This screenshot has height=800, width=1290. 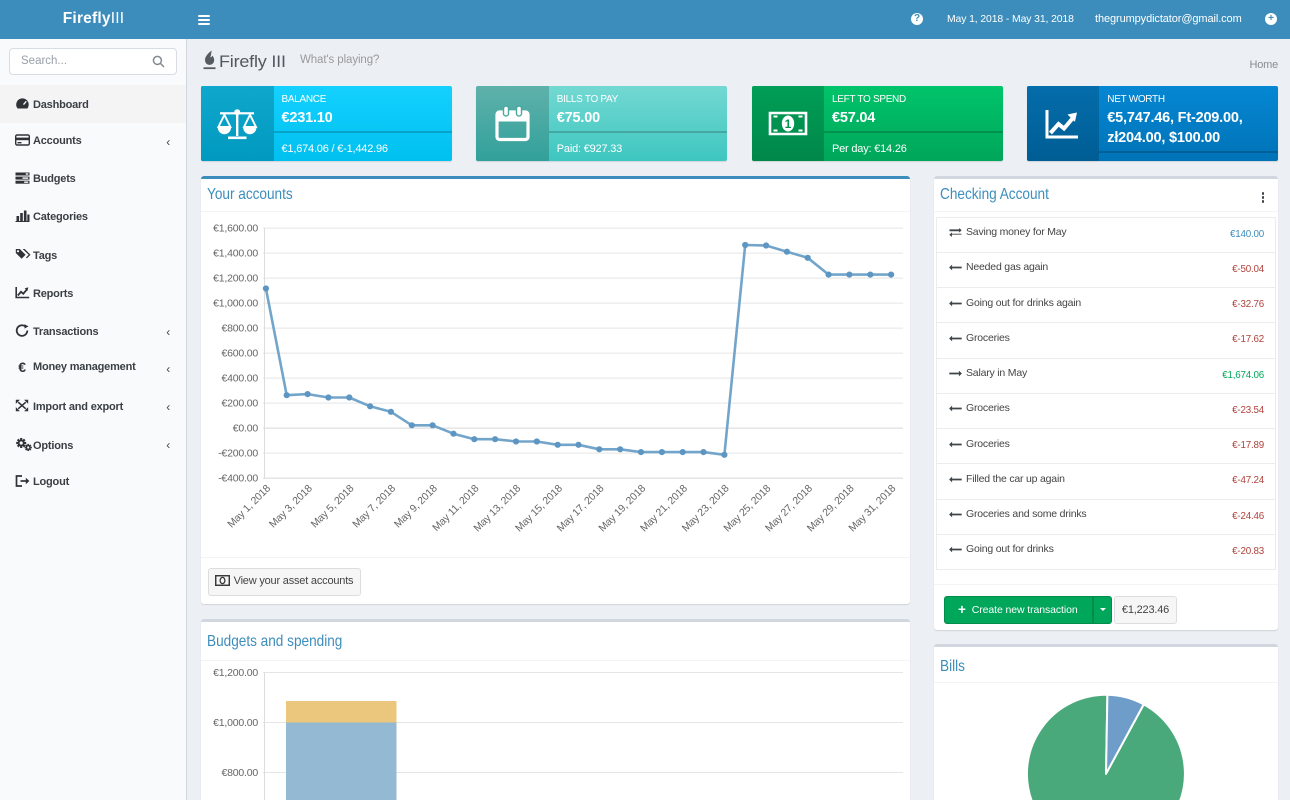 What do you see at coordinates (239, 354) in the screenshot?
I see `svg-text: €600.00` at bounding box center [239, 354].